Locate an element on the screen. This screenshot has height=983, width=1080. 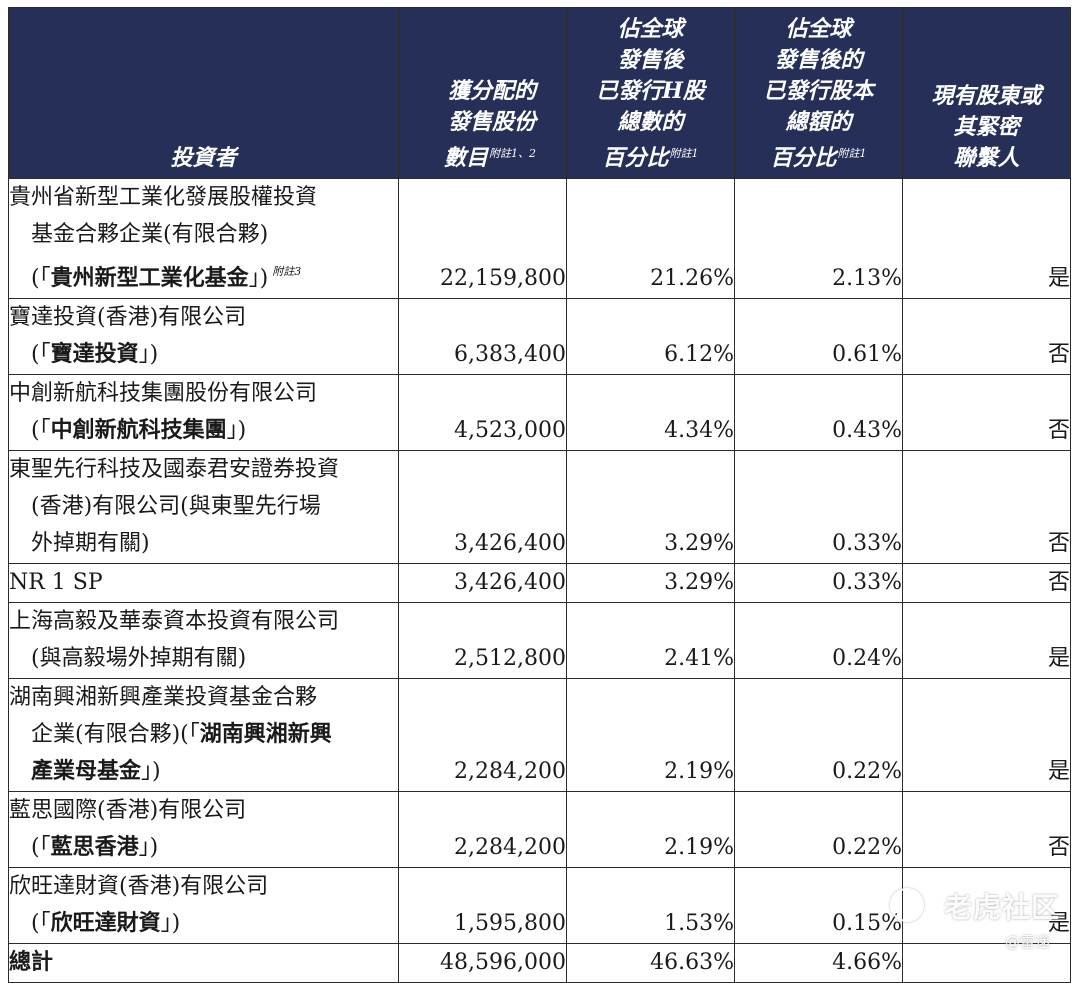
pct-h-shares-cell: 21.26% is located at coordinates (650, 238).